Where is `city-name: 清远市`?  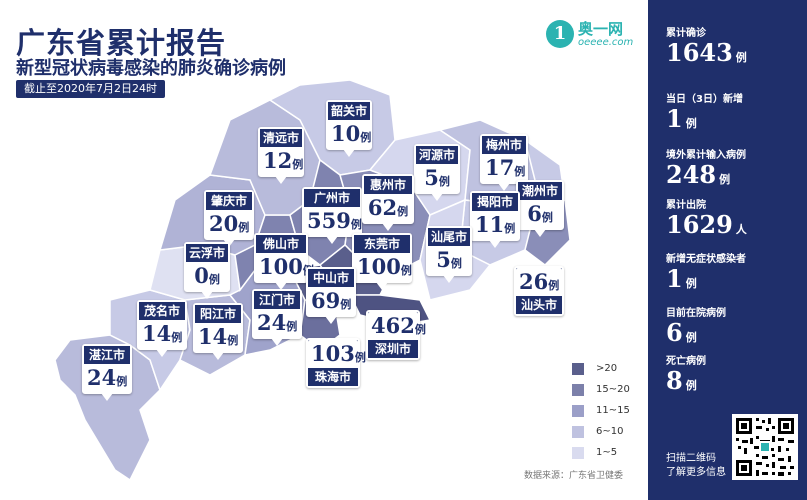 city-name: 清远市 is located at coordinates (281, 138).